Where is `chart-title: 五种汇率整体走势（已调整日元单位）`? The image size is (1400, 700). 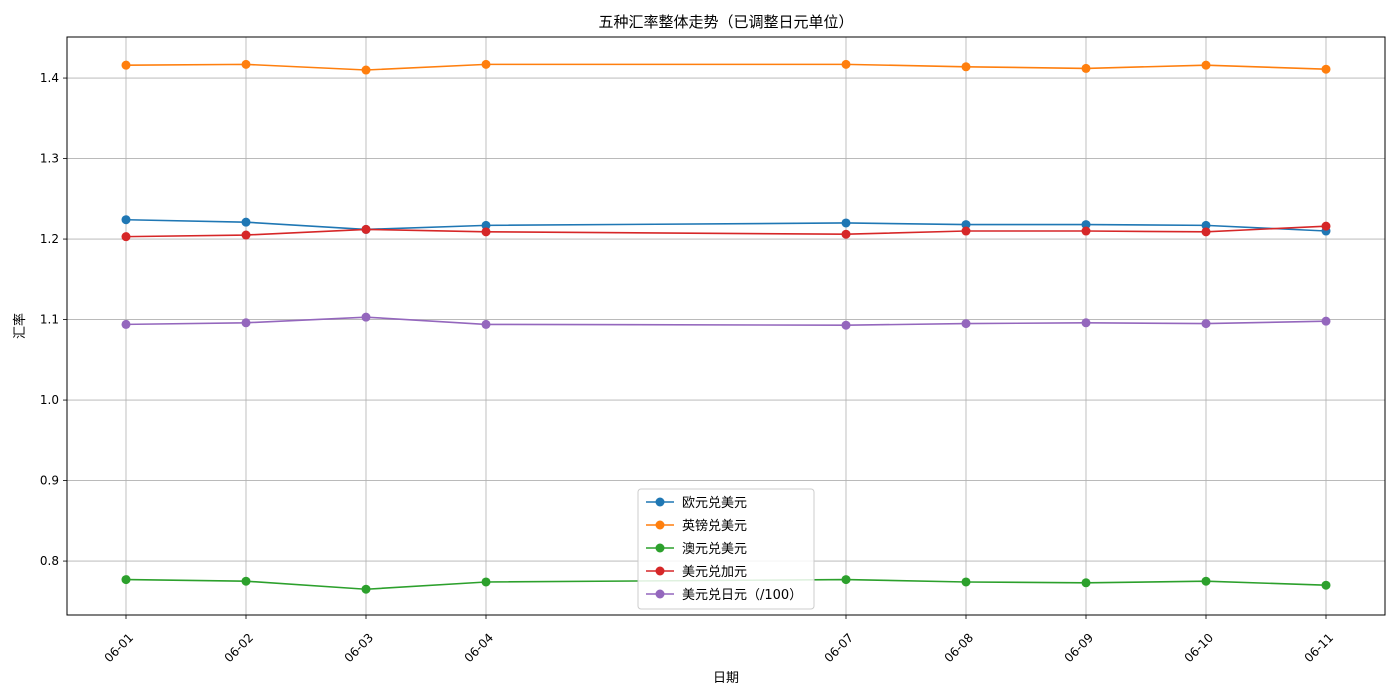 chart-title: 五种汇率整体走势（已调整日元单位） is located at coordinates (725, 22).